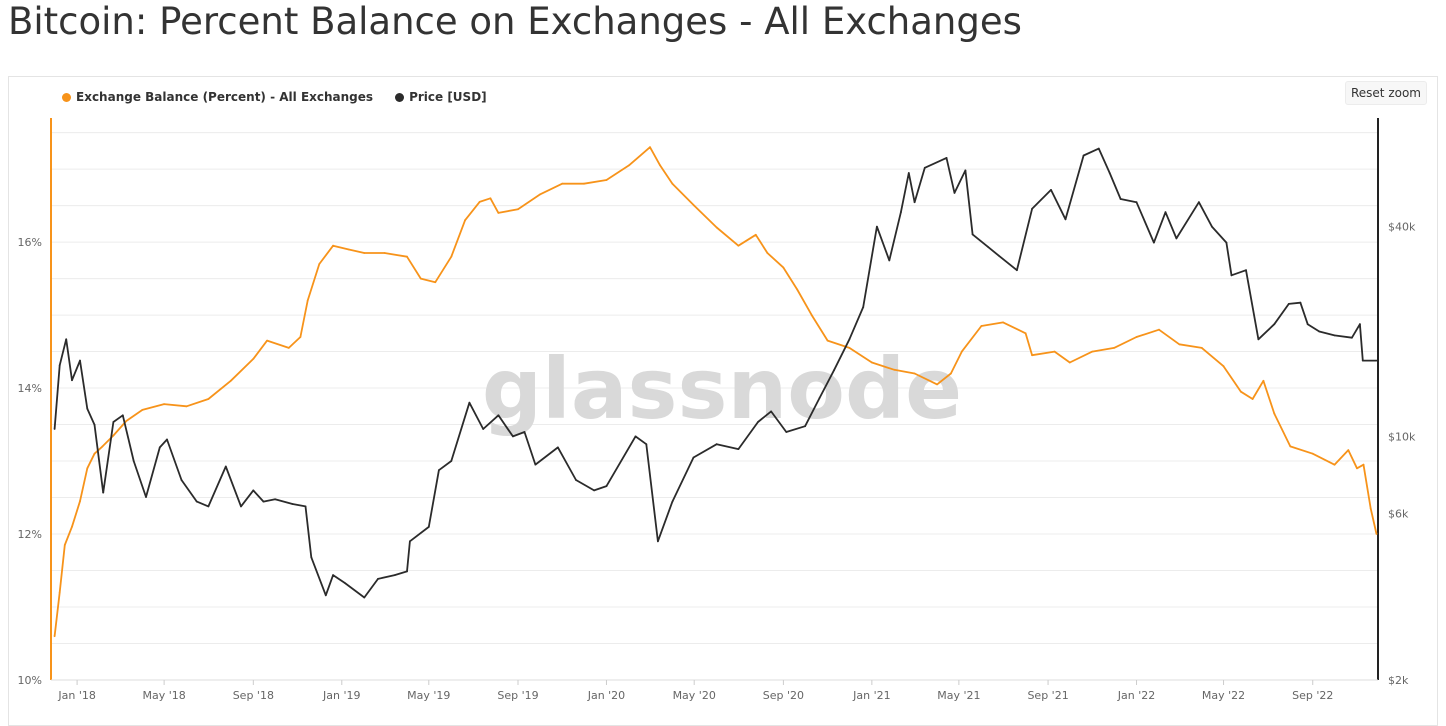 This screenshot has height=726, width=1446. What do you see at coordinates (1312, 695) in the screenshot?
I see `x-tick-label: Sep '22` at bounding box center [1312, 695].